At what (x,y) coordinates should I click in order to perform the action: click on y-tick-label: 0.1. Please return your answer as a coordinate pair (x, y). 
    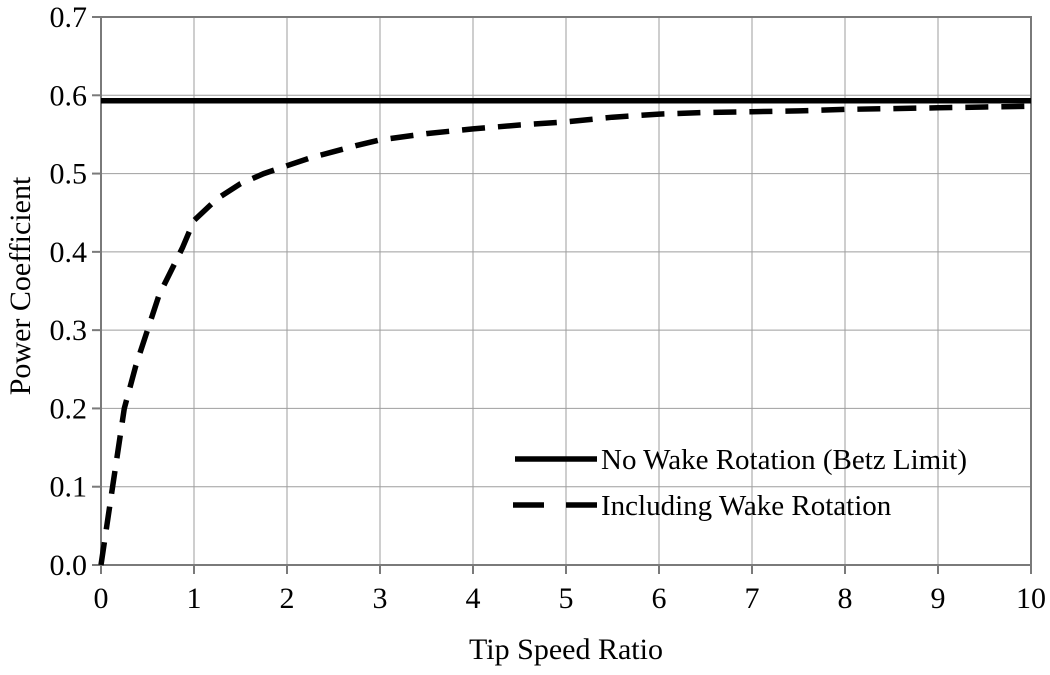
    Looking at the image, I should click on (69, 487).